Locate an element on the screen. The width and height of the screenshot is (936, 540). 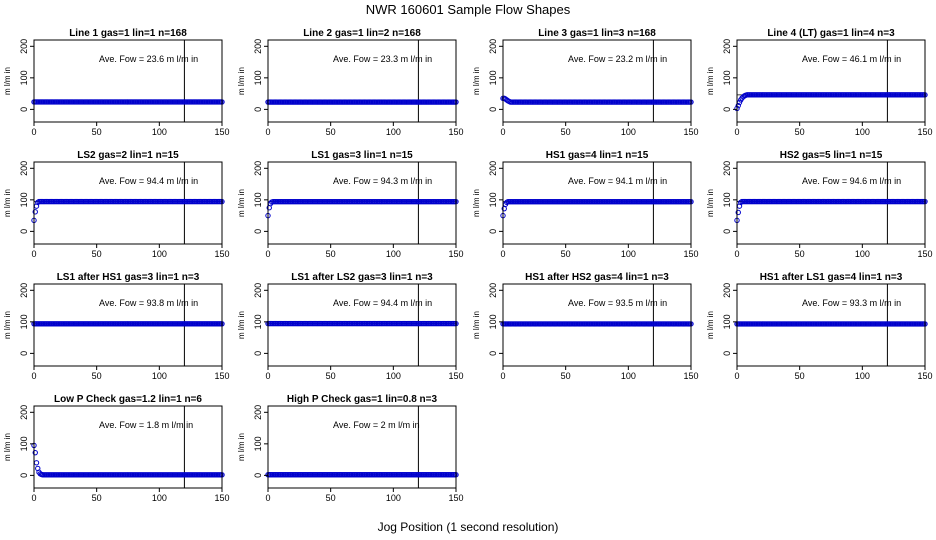
panel-title: Line 3 gas=1 lin=3 n=168 is located at coordinates (597, 33).